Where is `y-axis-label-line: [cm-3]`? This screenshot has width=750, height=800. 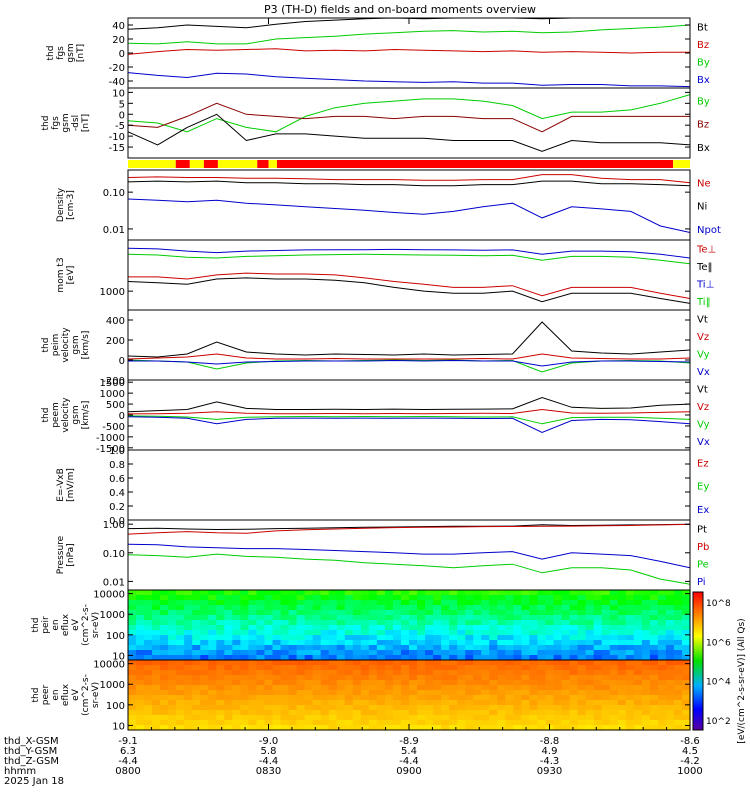
y-axis-label-line: [cm-3] is located at coordinates (71, 205).